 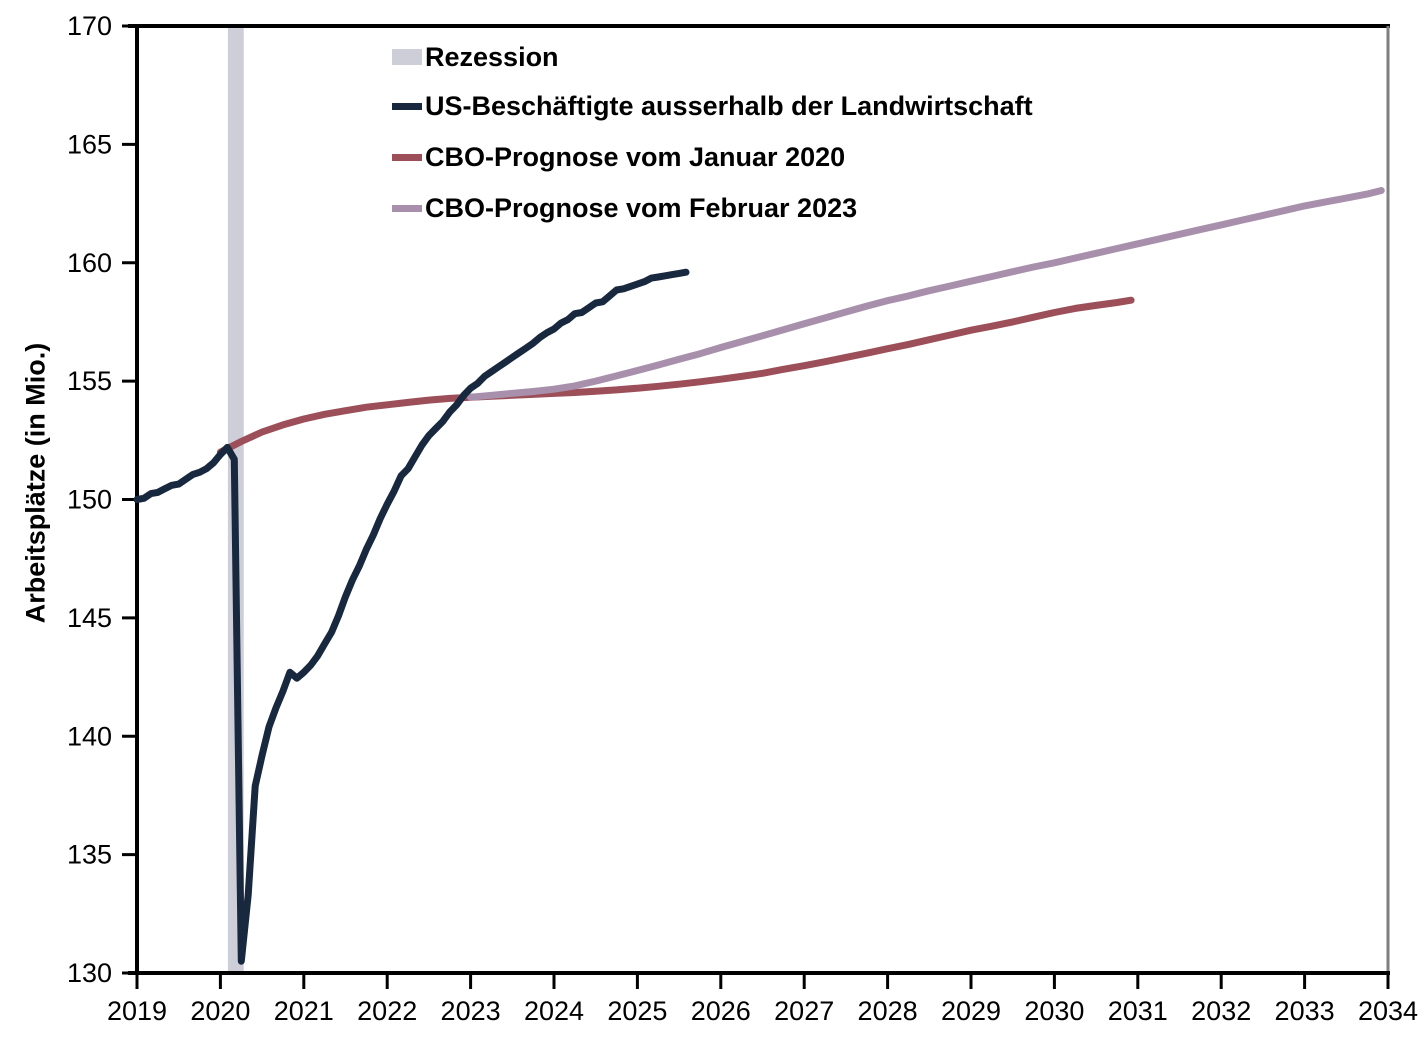 What do you see at coordinates (89, 26) in the screenshot?
I see `y-tick-label: 170` at bounding box center [89, 26].